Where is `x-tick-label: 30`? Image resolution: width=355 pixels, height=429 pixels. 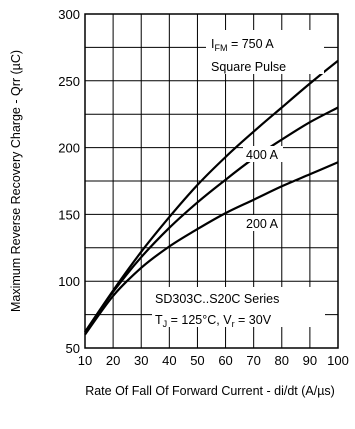 x-tick-label: 30 is located at coordinates (141, 360).